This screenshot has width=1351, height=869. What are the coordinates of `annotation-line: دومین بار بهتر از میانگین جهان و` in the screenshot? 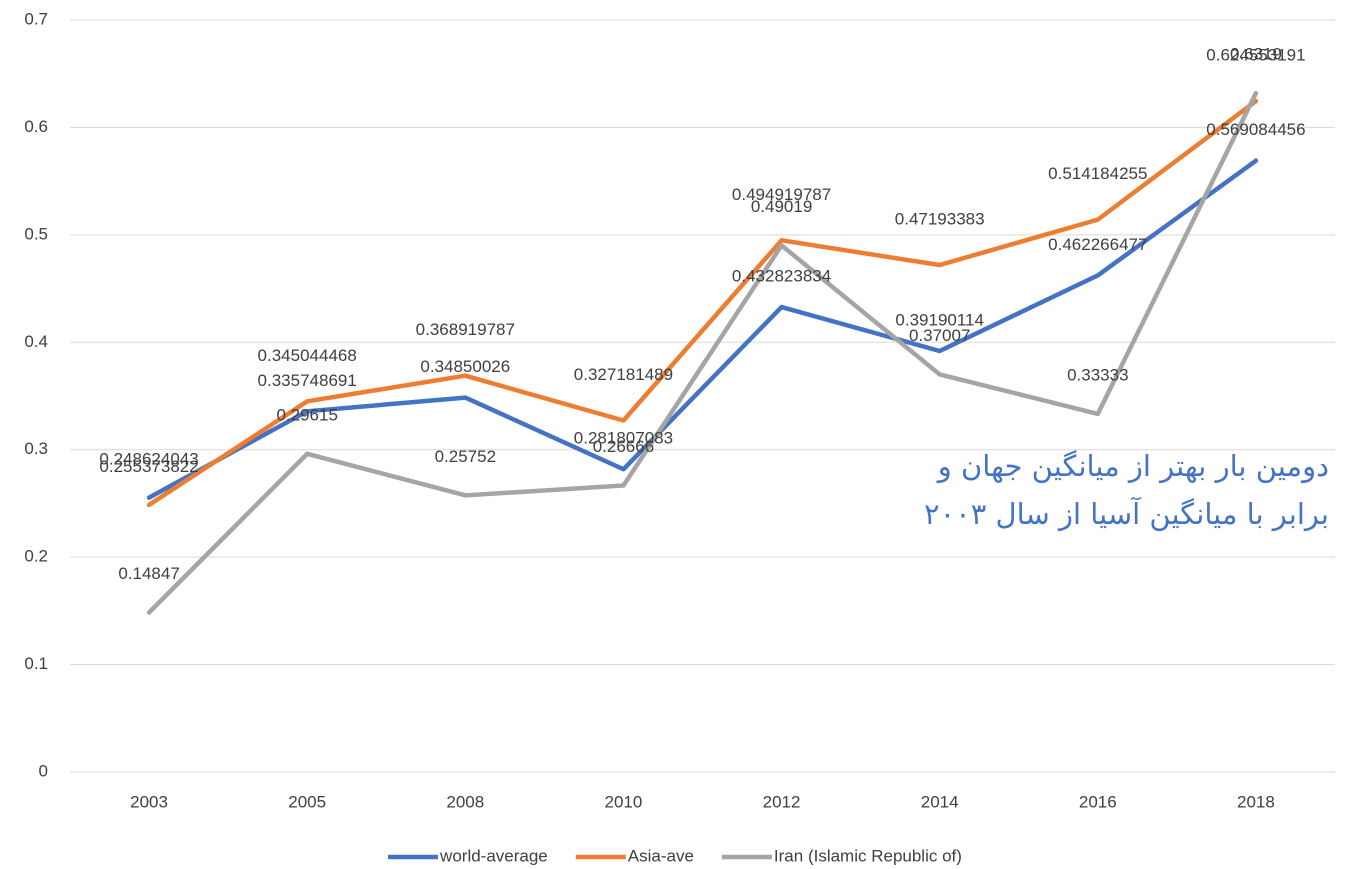 It's located at (1133, 466).